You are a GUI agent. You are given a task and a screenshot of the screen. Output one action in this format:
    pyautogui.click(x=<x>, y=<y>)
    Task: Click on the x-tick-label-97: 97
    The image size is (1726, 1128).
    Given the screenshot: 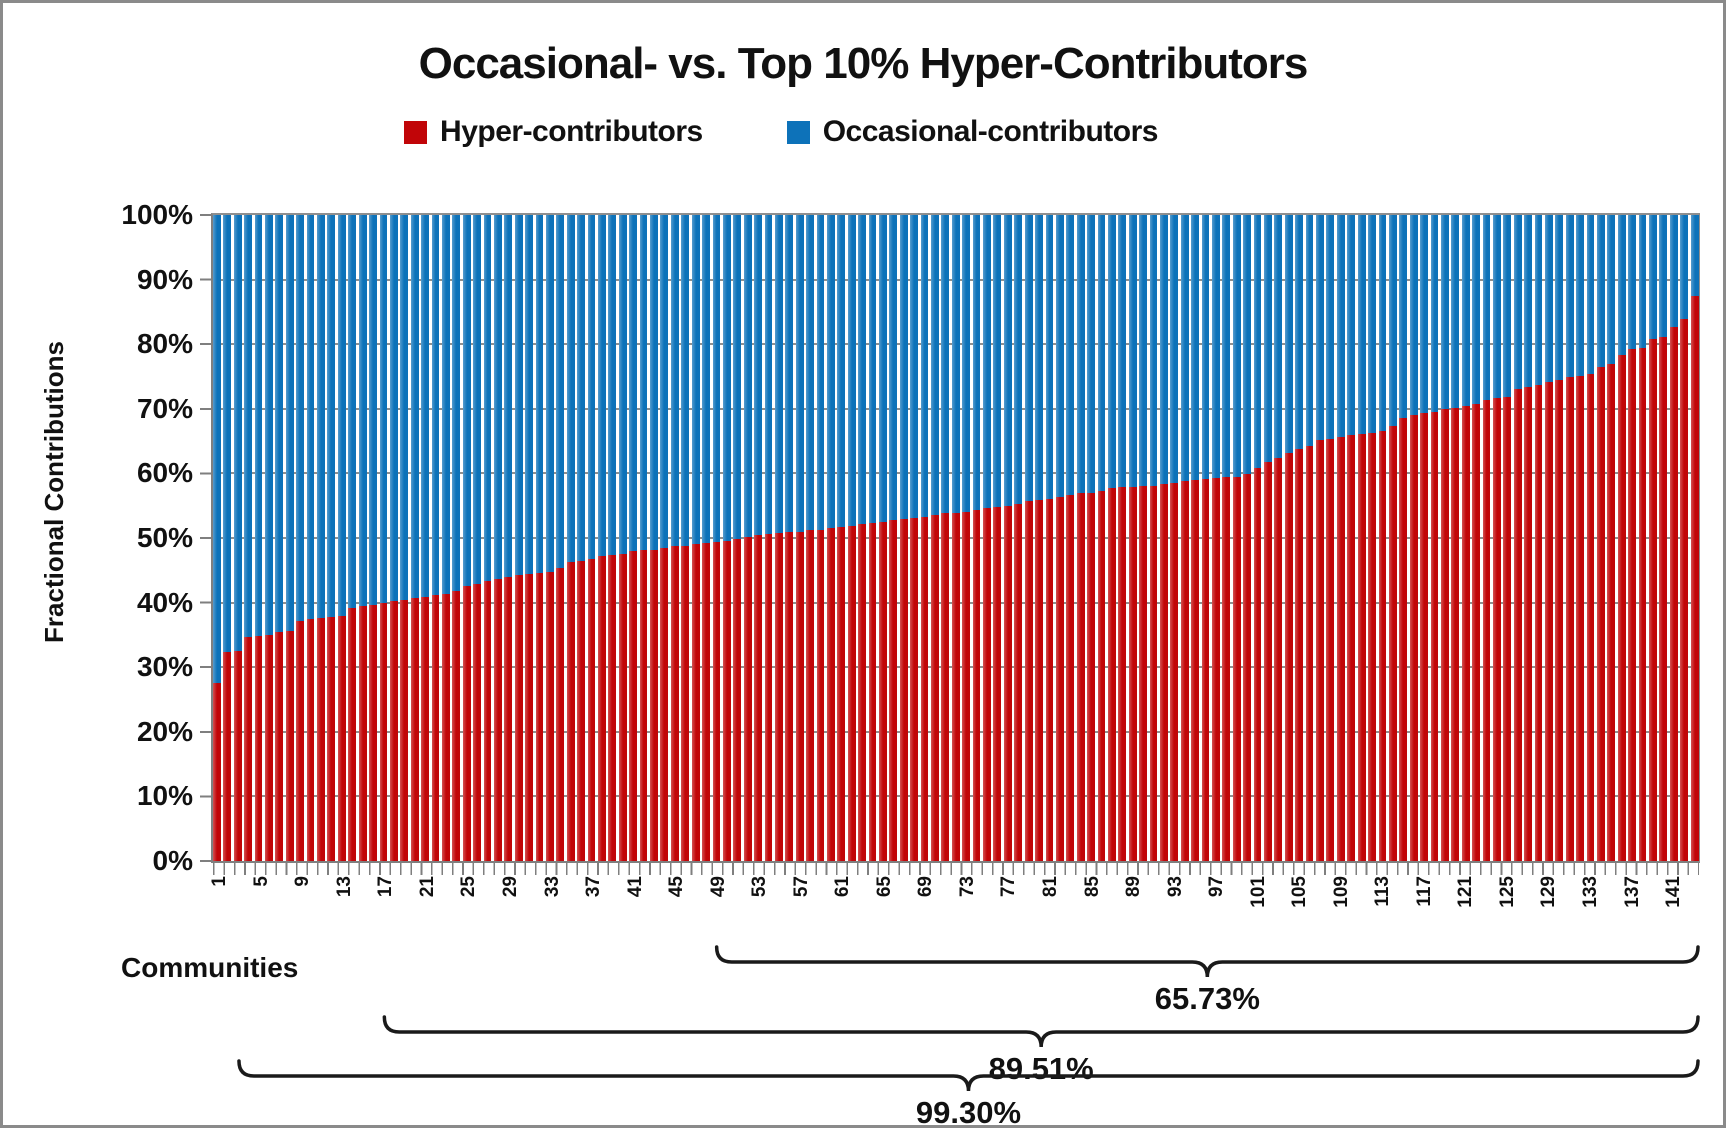 What is the action you would take?
    pyautogui.click(x=1217, y=887)
    